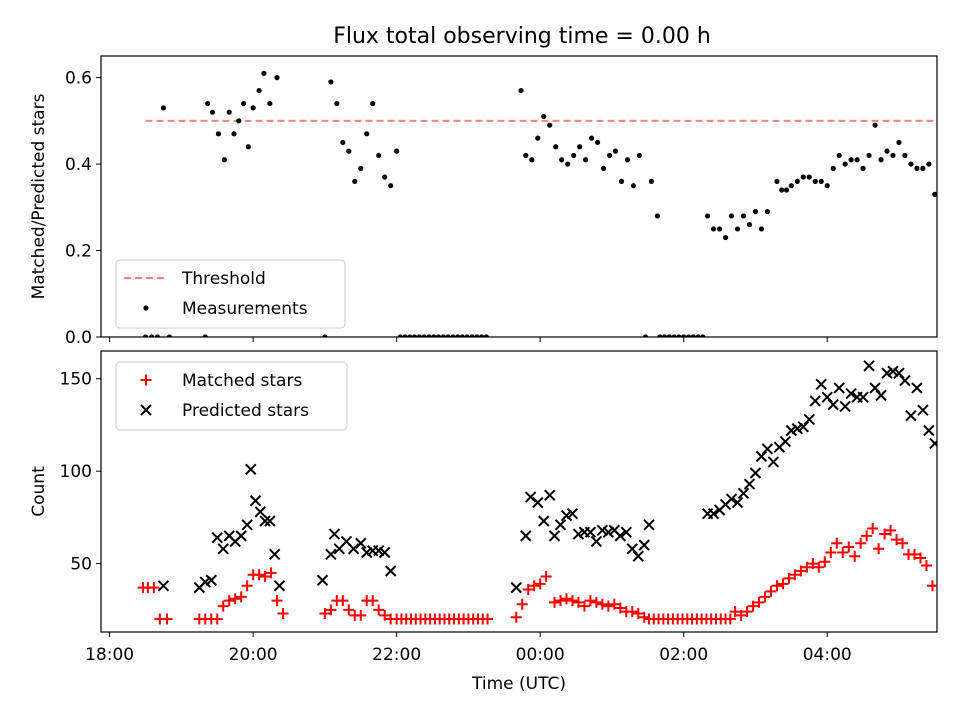 This screenshot has height=720, width=960. I want to click on y-tick-label: 150, so click(76, 380).